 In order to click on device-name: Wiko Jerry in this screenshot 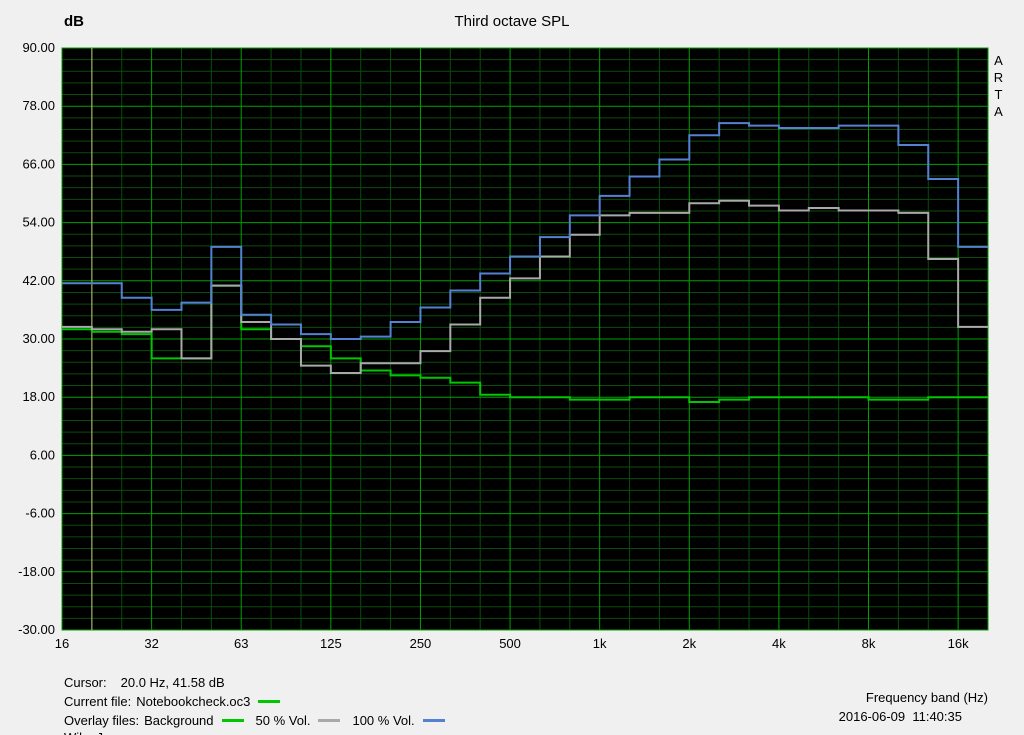, I will do `click(94, 732)`.